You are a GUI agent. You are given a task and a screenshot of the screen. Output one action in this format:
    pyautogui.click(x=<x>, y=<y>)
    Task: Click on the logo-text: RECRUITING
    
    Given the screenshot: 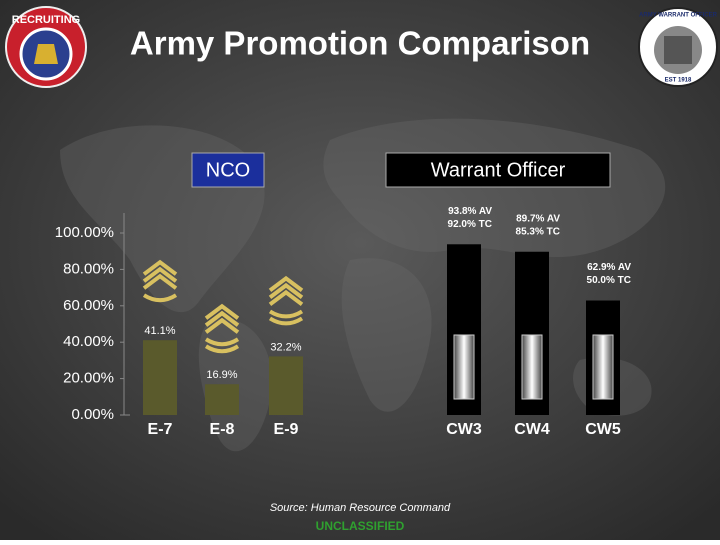 What is the action you would take?
    pyautogui.click(x=46, y=20)
    